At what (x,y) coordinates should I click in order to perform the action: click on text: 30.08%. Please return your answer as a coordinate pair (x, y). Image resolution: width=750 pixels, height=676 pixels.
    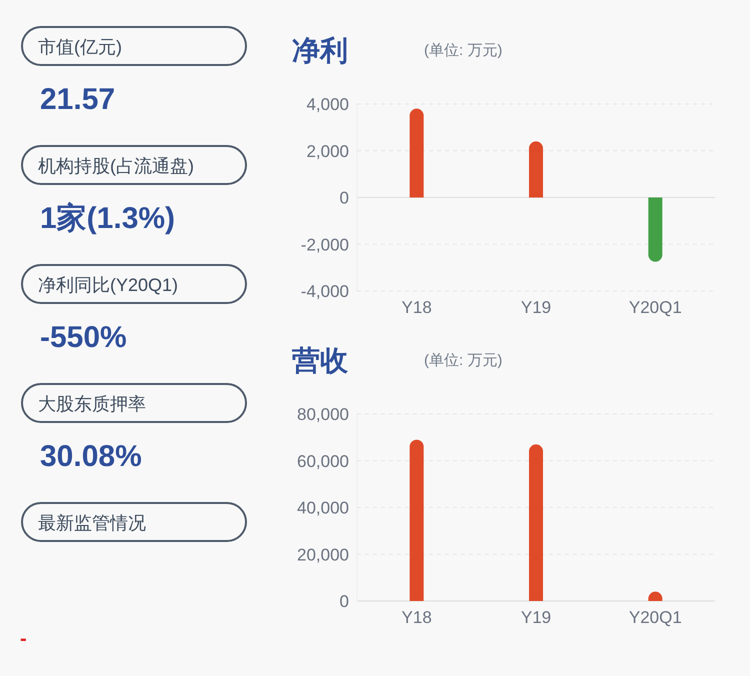
    Looking at the image, I should click on (91, 456).